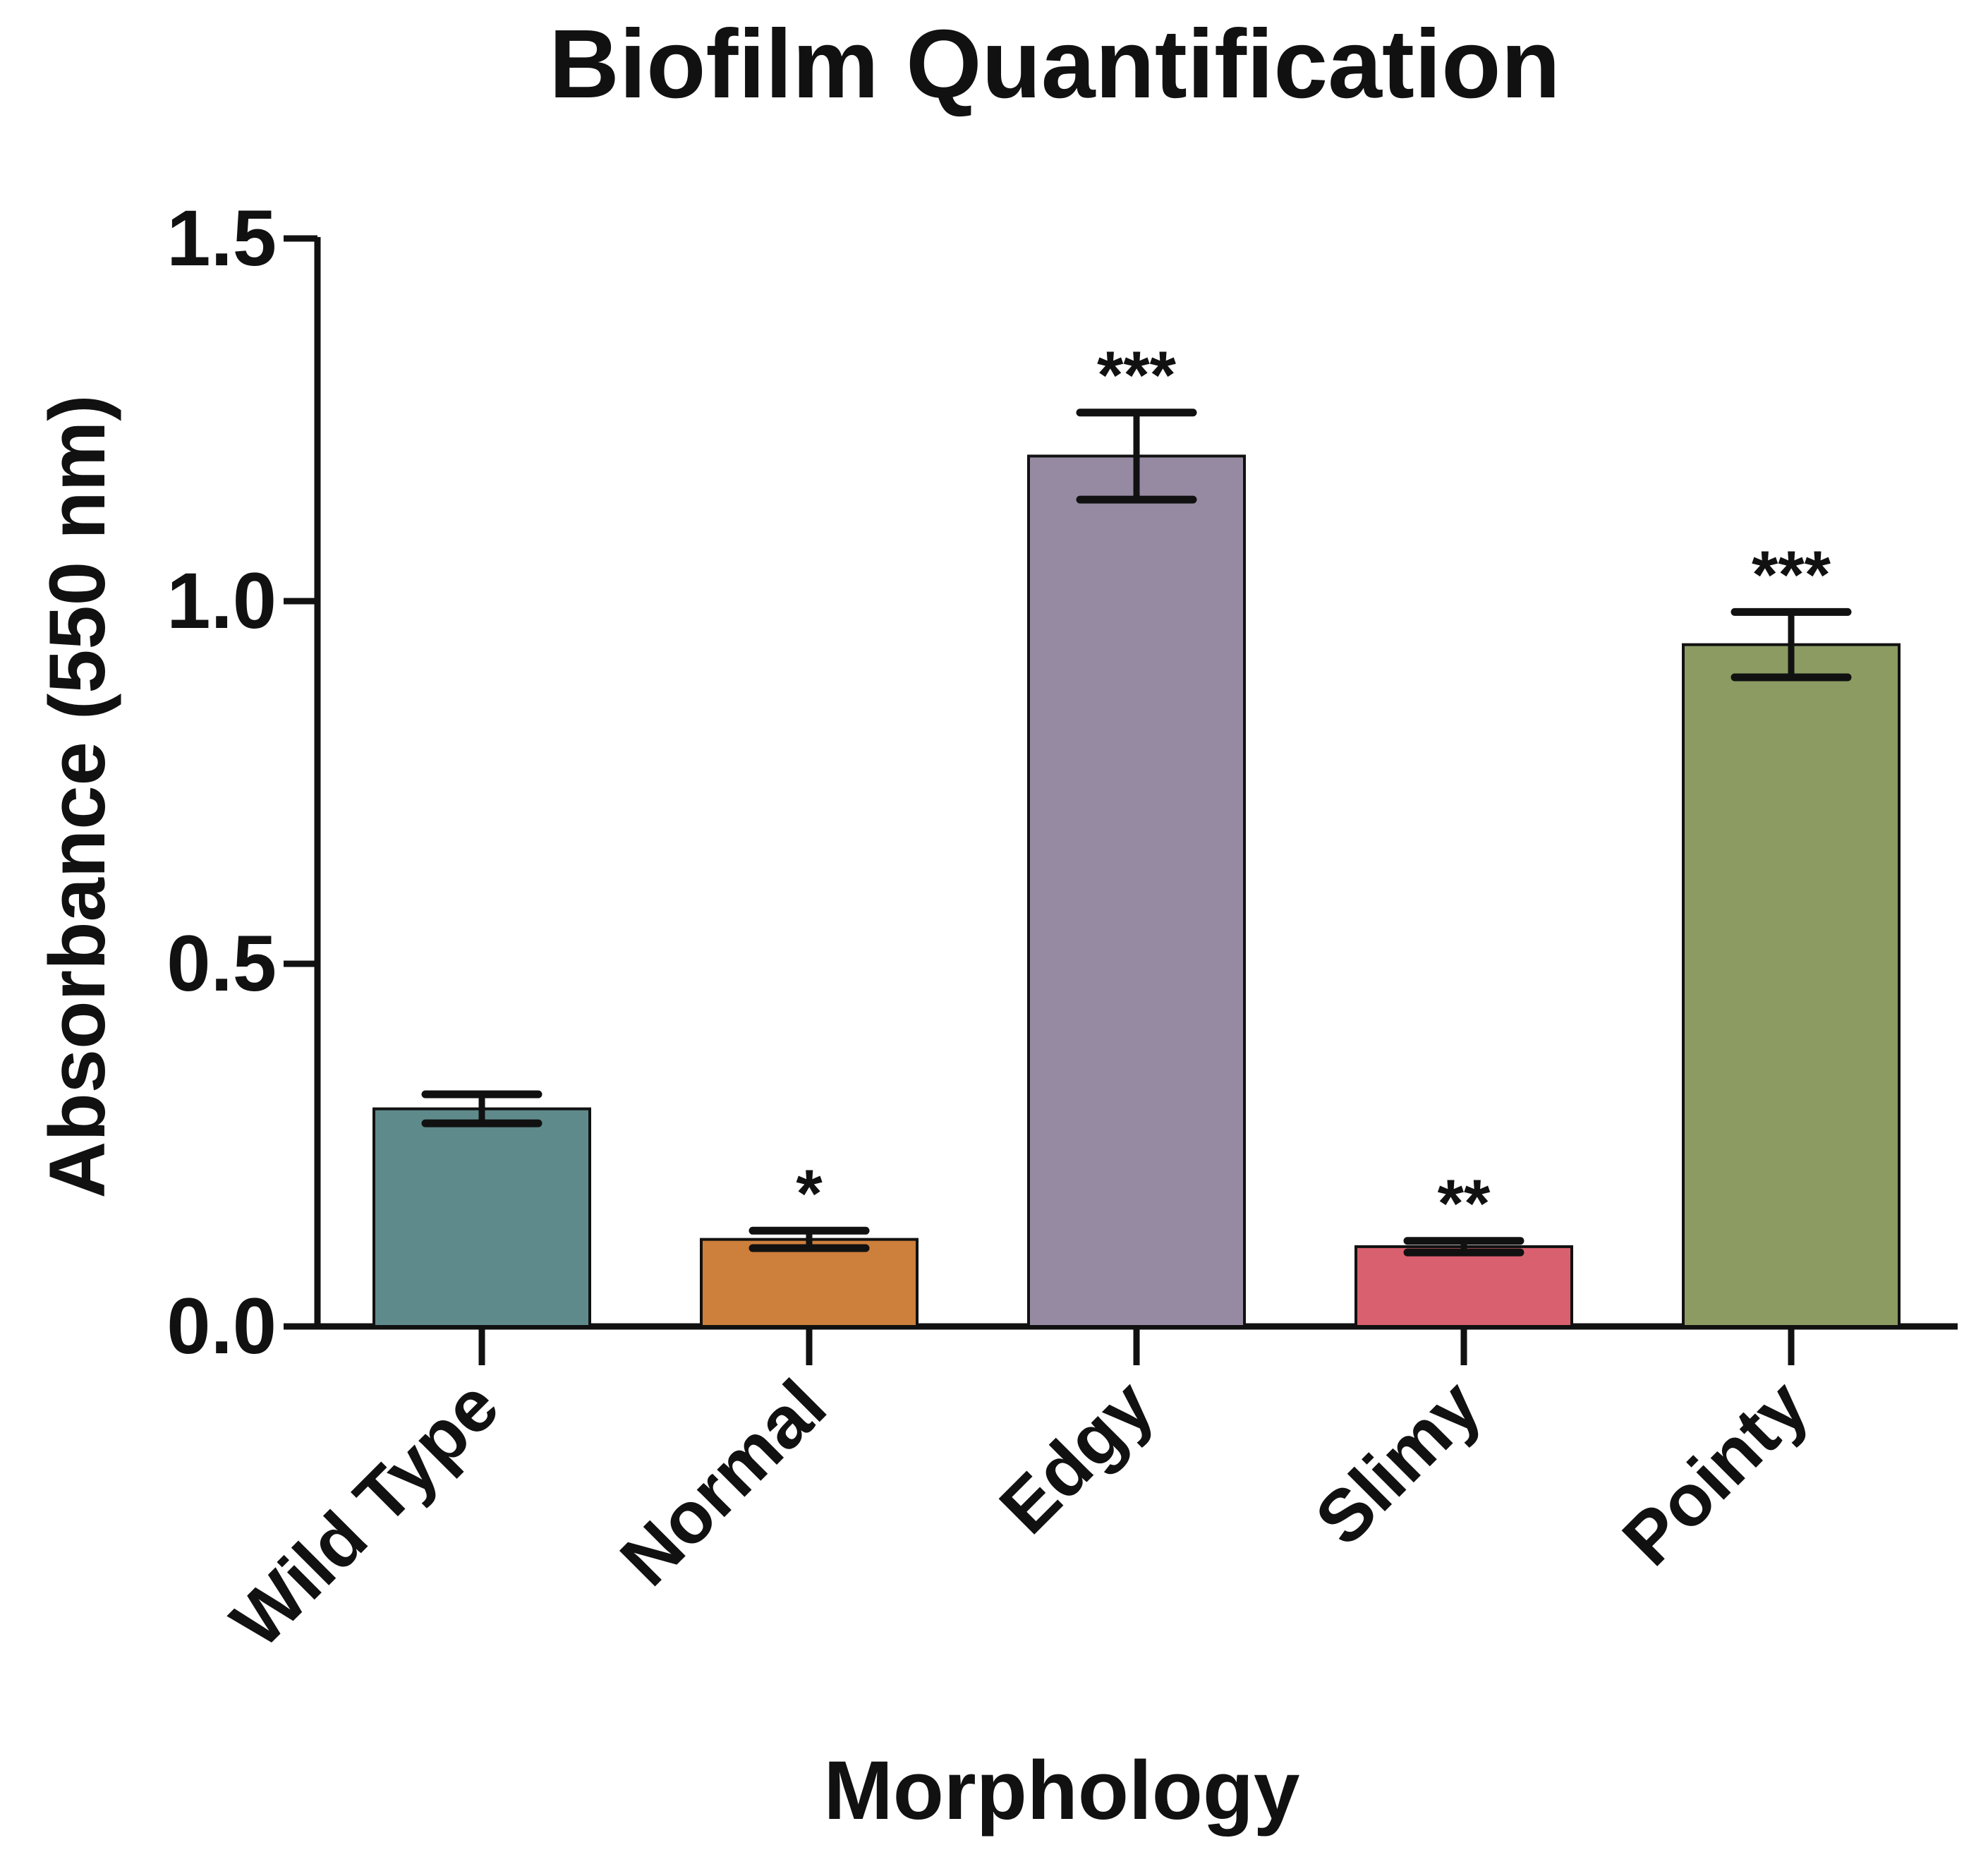 The height and width of the screenshot is (1869, 1988). What do you see at coordinates (809, 1193) in the screenshot?
I see `significance-label: *` at bounding box center [809, 1193].